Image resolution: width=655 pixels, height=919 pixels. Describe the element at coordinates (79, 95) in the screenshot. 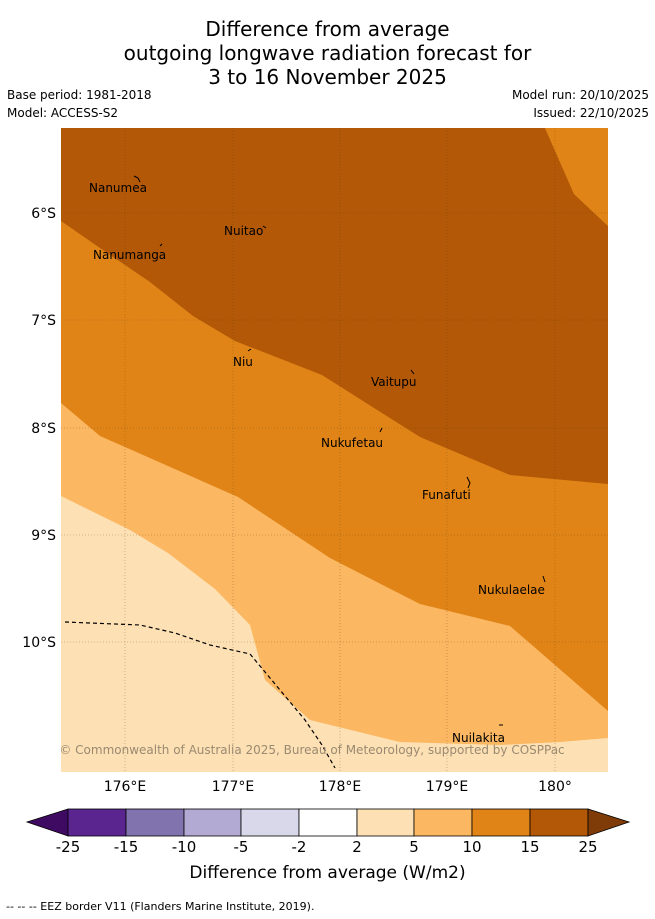

I see `base-period: Base period: 1981-2018` at that location.